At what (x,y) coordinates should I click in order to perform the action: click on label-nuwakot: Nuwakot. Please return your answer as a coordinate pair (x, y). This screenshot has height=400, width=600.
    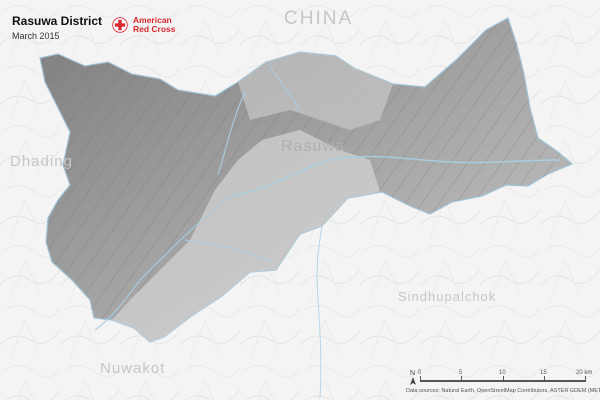
    Looking at the image, I should click on (133, 368).